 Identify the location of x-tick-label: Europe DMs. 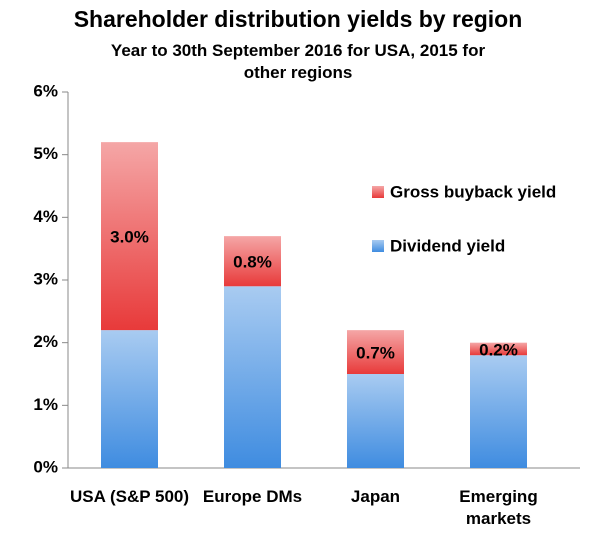
(252, 496).